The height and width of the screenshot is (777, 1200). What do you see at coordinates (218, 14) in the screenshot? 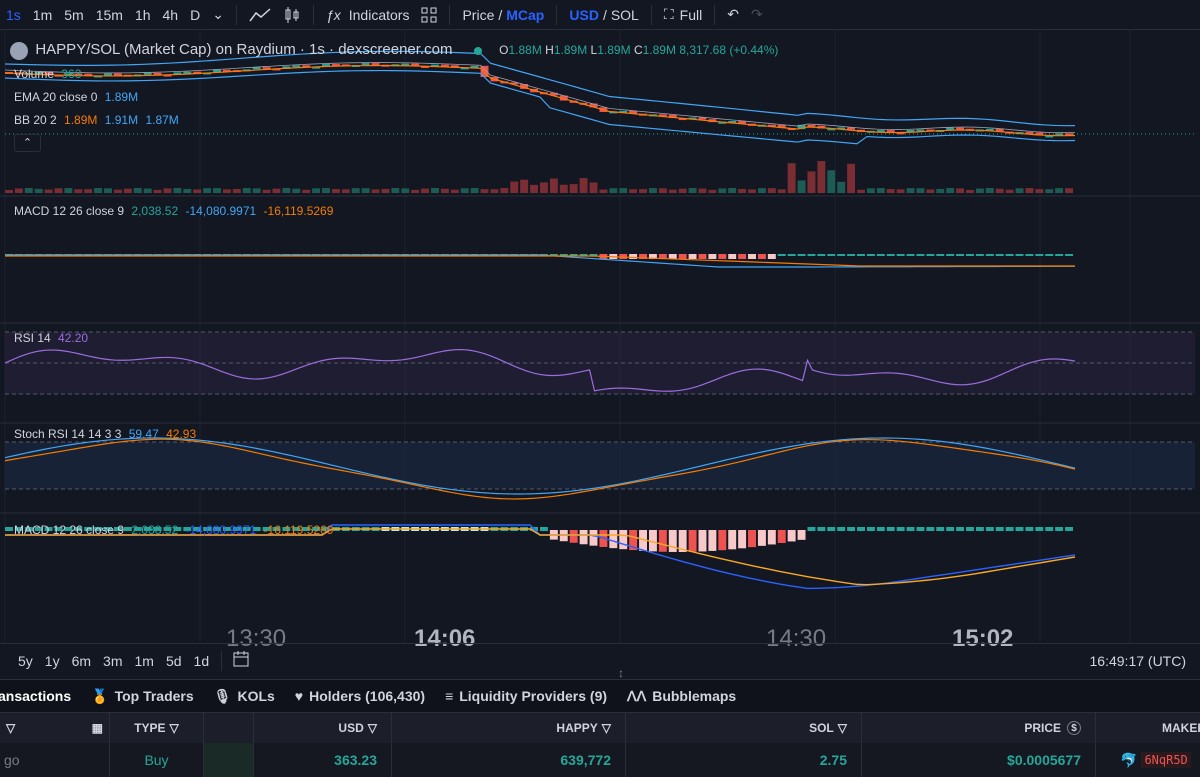
I see `chevron-down-icon: ⌄` at bounding box center [218, 14].